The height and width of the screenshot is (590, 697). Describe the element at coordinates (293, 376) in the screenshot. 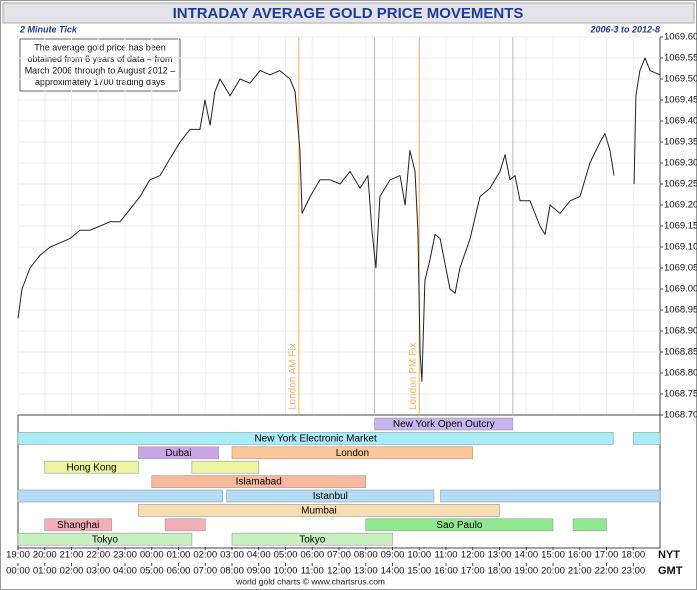

I see `event-label: London AM Fix` at that location.